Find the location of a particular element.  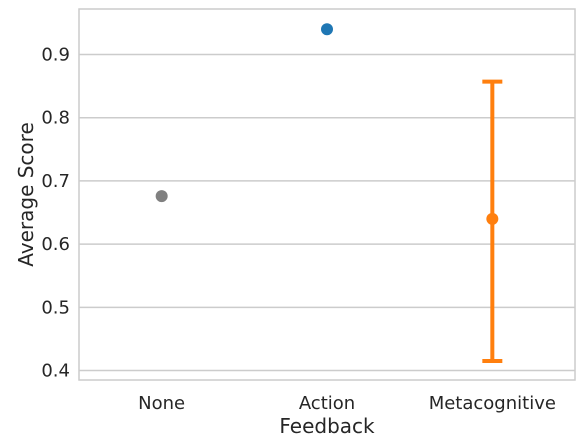

x-tick-label: None is located at coordinates (161, 403).